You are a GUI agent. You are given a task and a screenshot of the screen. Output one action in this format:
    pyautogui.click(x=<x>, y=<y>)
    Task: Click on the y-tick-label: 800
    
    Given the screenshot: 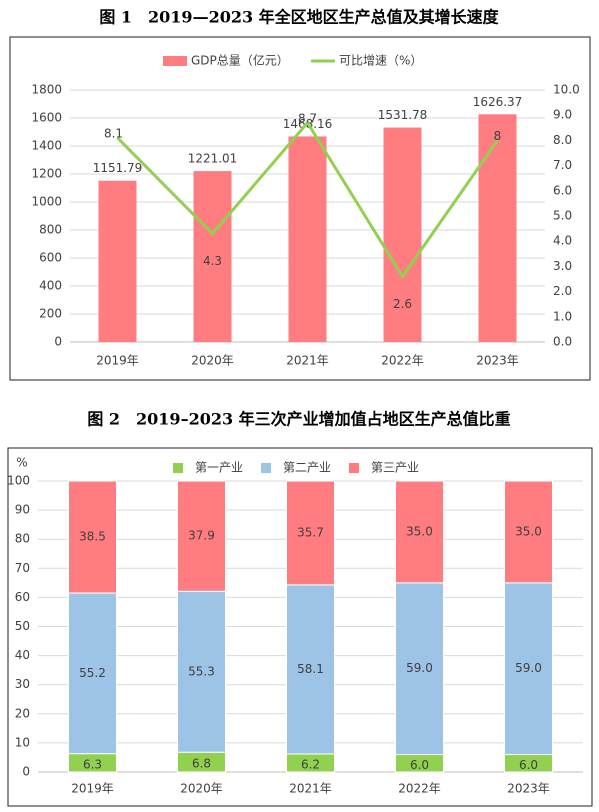 What is the action you would take?
    pyautogui.click(x=50, y=230)
    